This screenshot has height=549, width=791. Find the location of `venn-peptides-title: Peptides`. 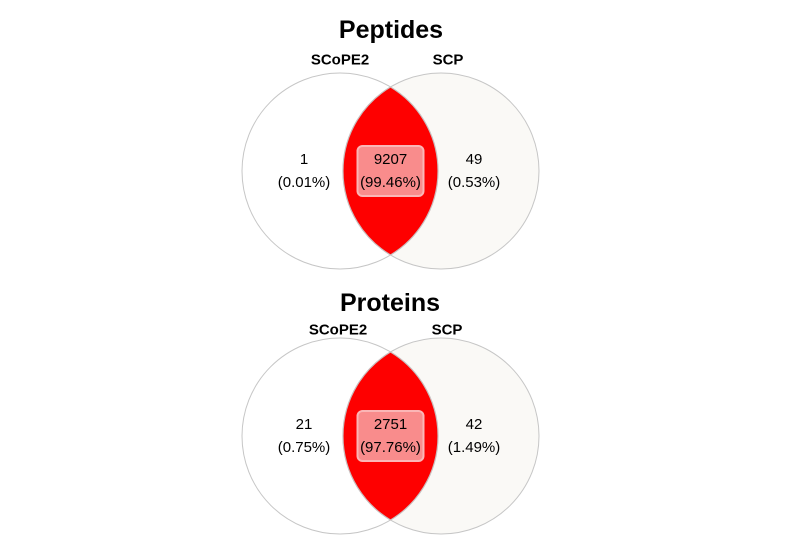

venn-peptides-title: Peptides is located at coordinates (391, 30).